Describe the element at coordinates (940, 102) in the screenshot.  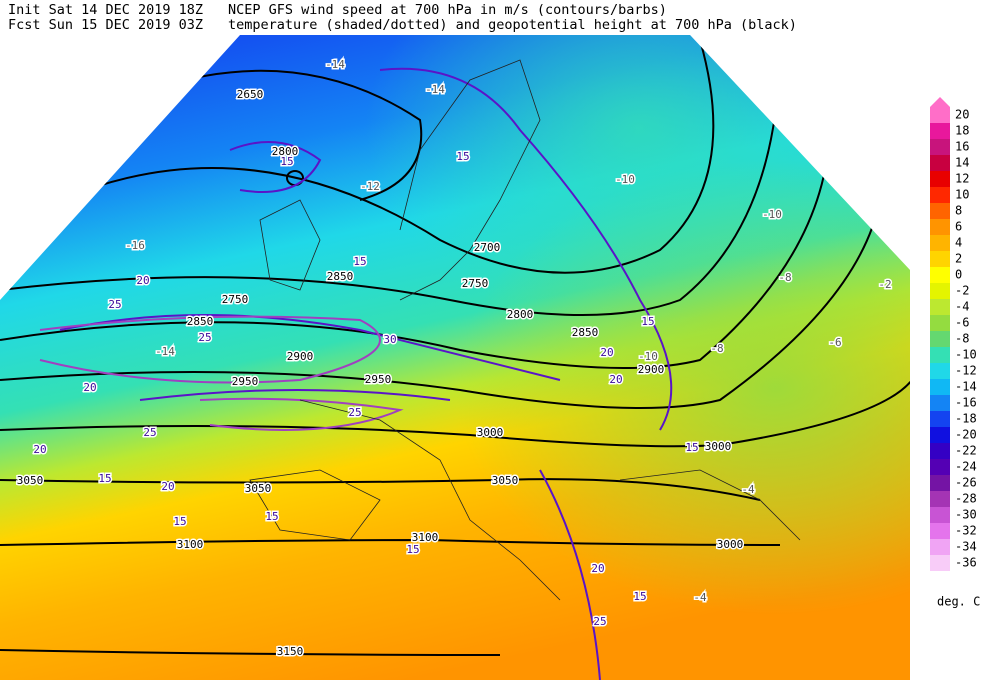
I see `colorbar-arrow` at that location.